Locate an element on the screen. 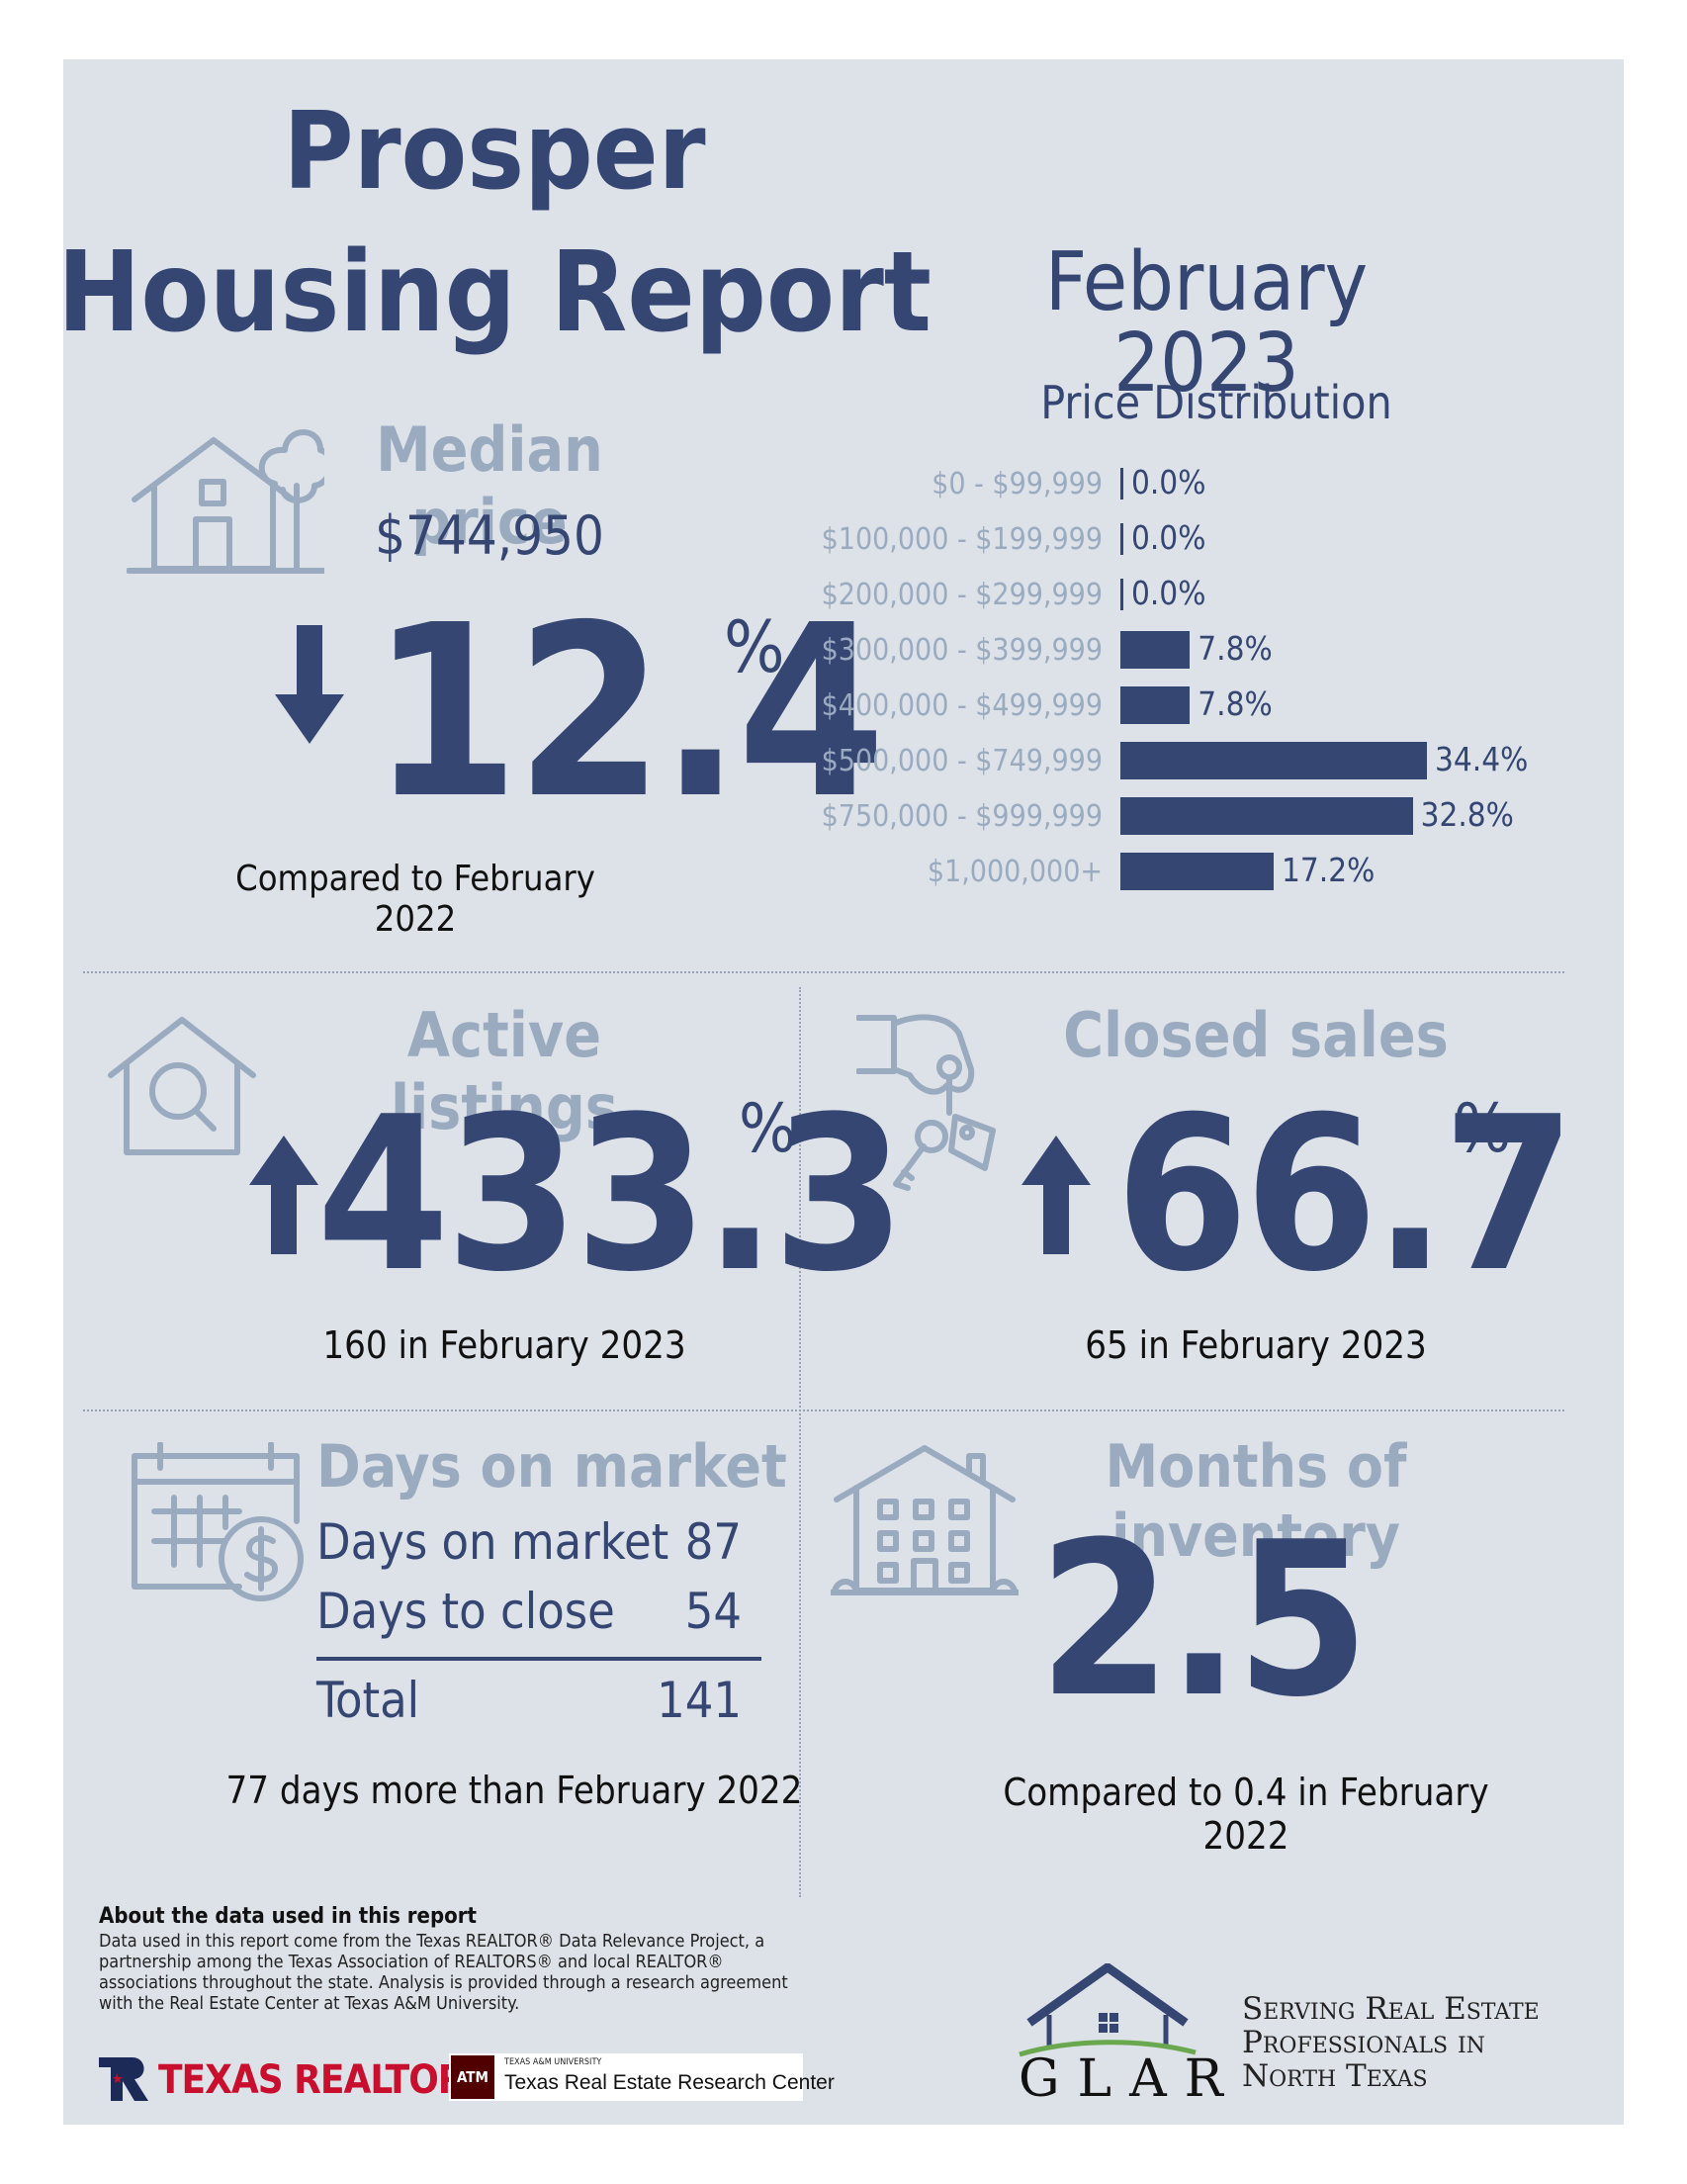 Image resolution: width=1687 pixels, height=2184 pixels. price-range-percent: 34.4% is located at coordinates (1482, 759).